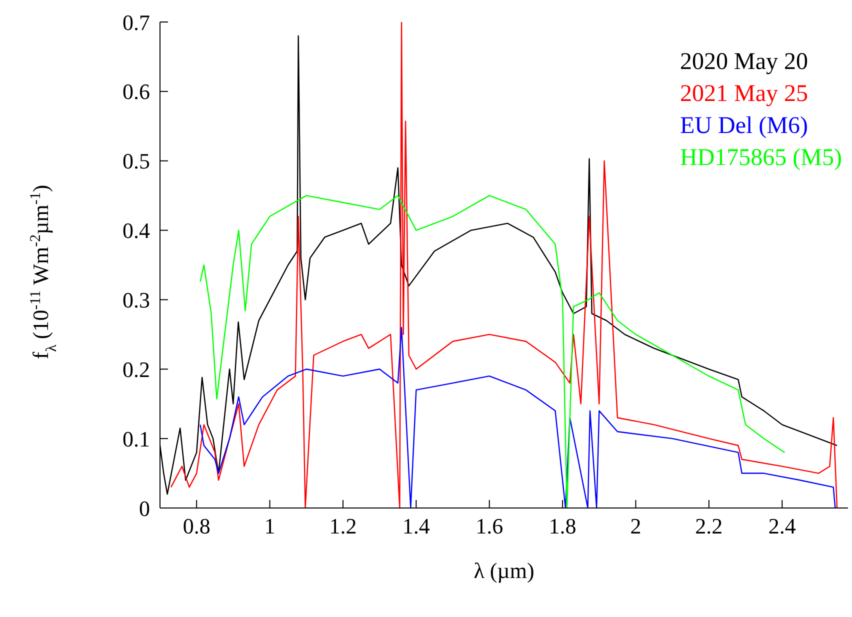 Image resolution: width=852 pixels, height=617 pixels. What do you see at coordinates (744, 94) in the screenshot?
I see `text: 2021 May 25` at bounding box center [744, 94].